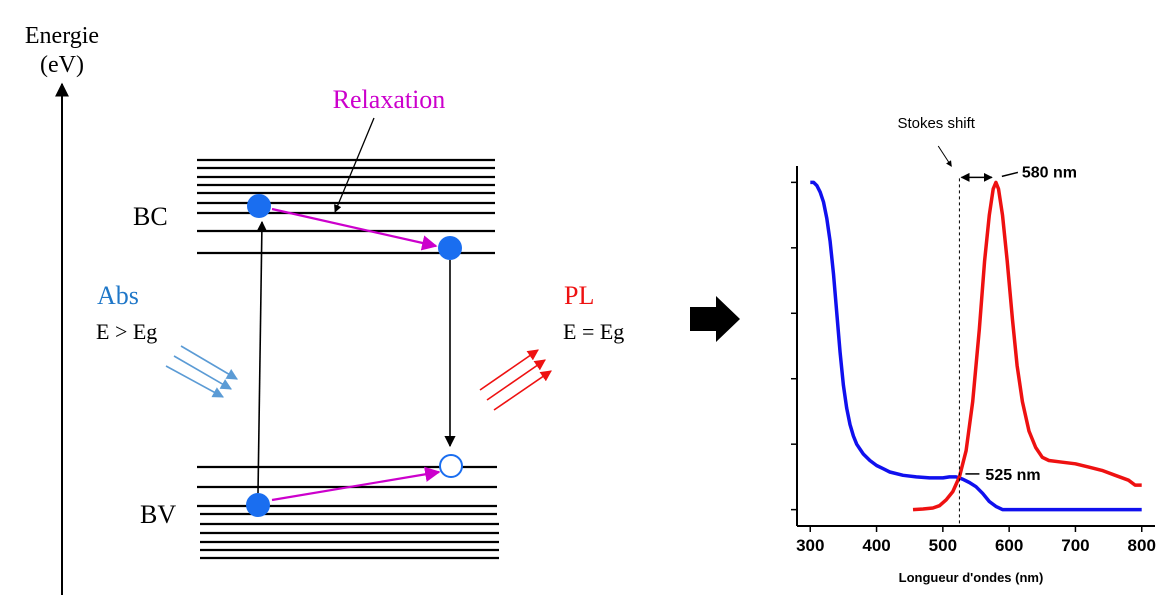 This screenshot has height=595, width=1161. I want to click on valence-band-label: BV, so click(158, 514).